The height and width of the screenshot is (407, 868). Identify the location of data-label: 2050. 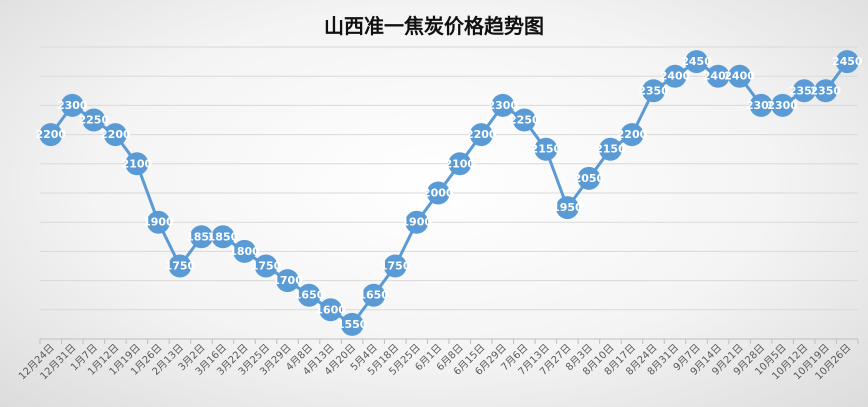
(589, 178).